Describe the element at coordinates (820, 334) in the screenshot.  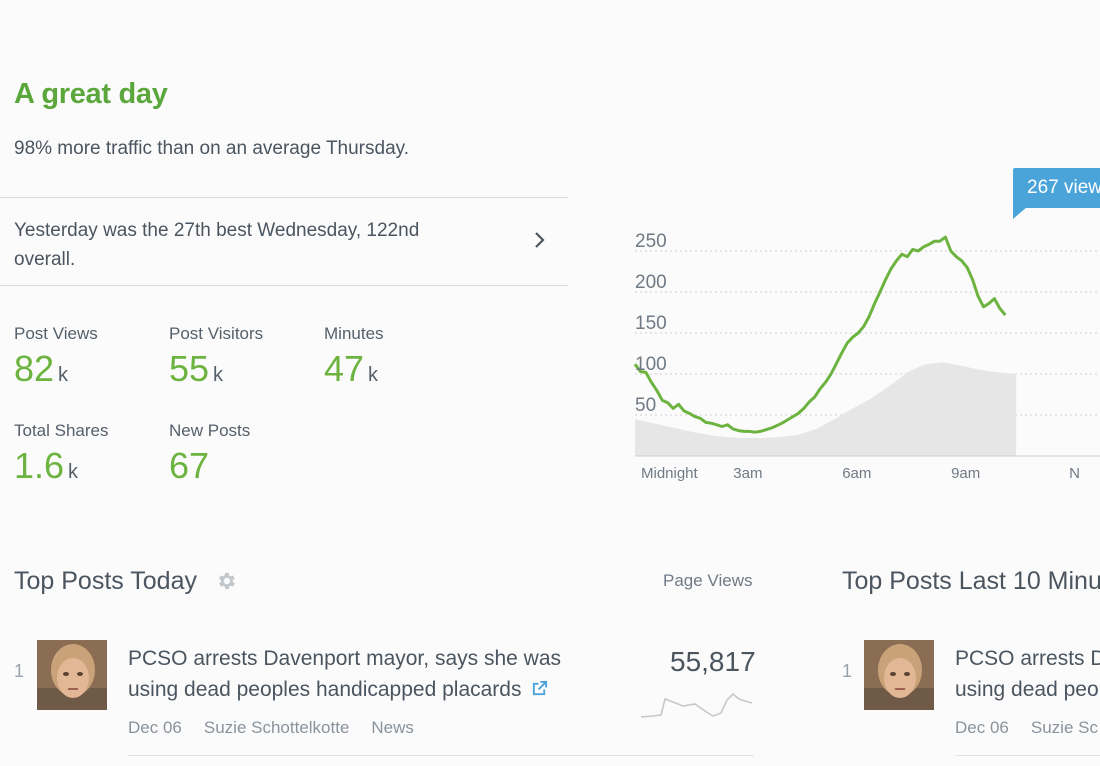
I see `traffic-line` at that location.